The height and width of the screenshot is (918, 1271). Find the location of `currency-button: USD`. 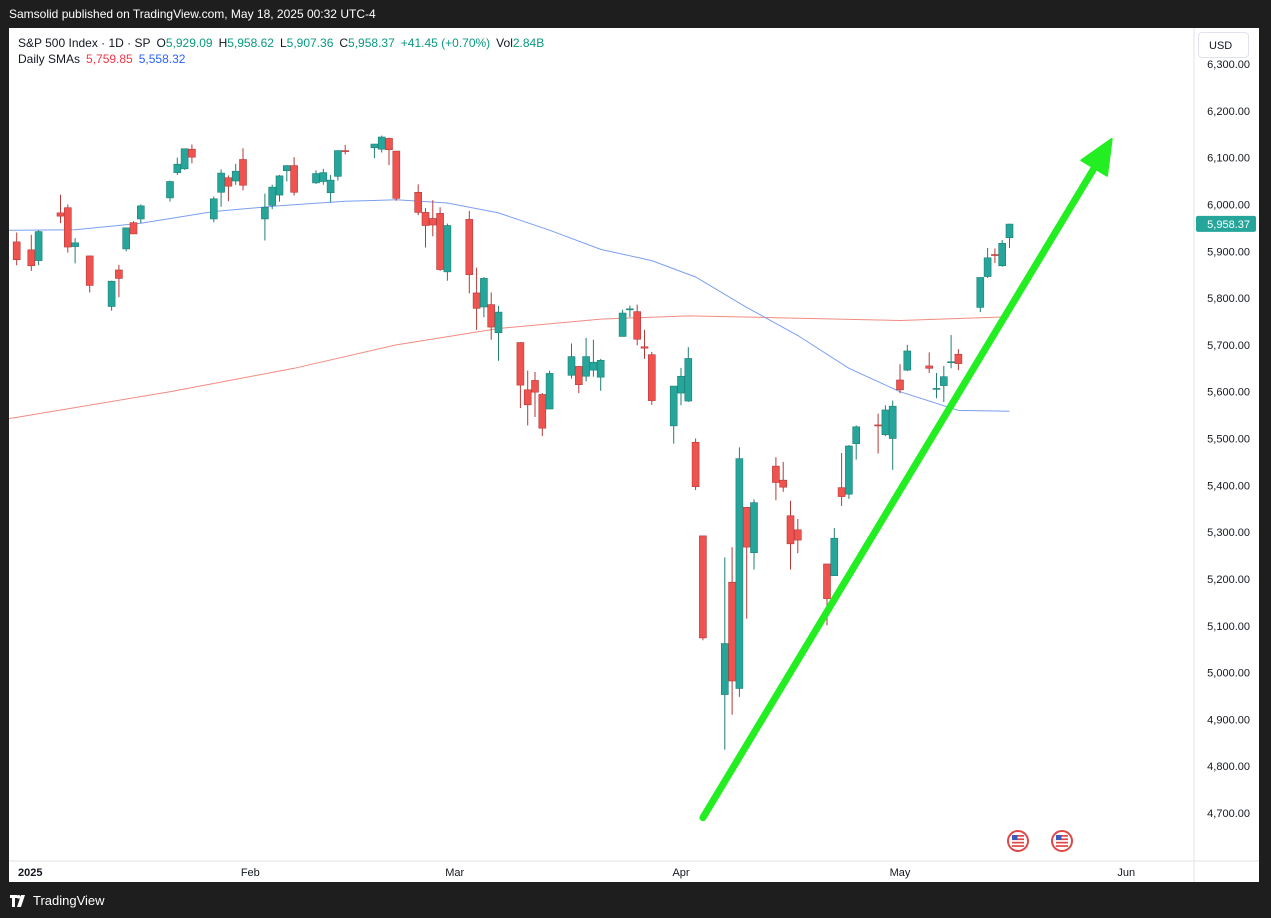

currency-button: USD is located at coordinates (1223, 45).